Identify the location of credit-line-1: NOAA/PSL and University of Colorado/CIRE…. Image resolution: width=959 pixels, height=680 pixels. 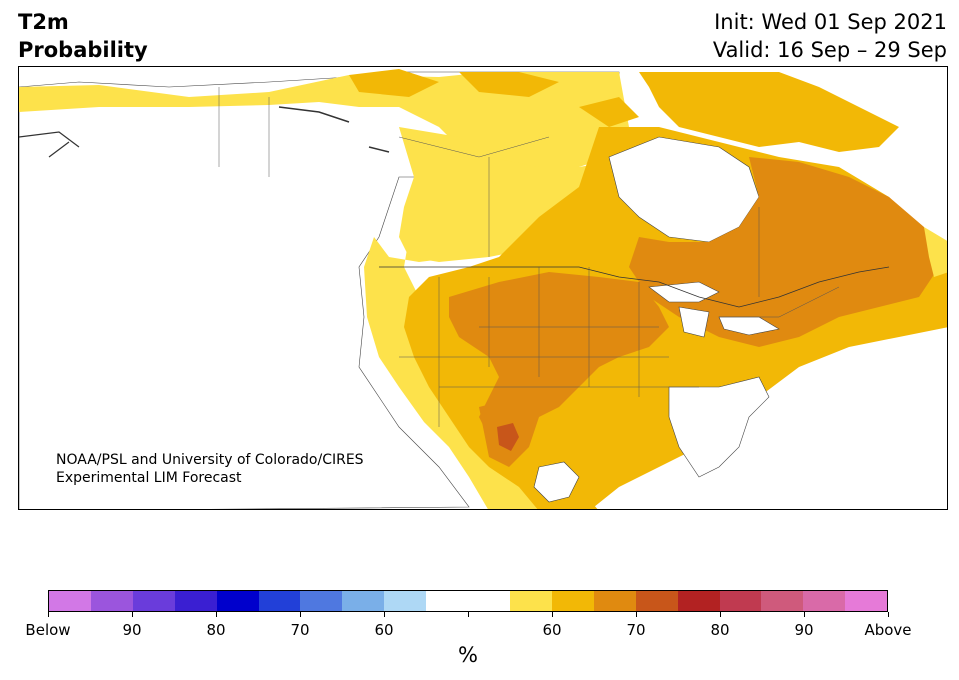
(210, 460).